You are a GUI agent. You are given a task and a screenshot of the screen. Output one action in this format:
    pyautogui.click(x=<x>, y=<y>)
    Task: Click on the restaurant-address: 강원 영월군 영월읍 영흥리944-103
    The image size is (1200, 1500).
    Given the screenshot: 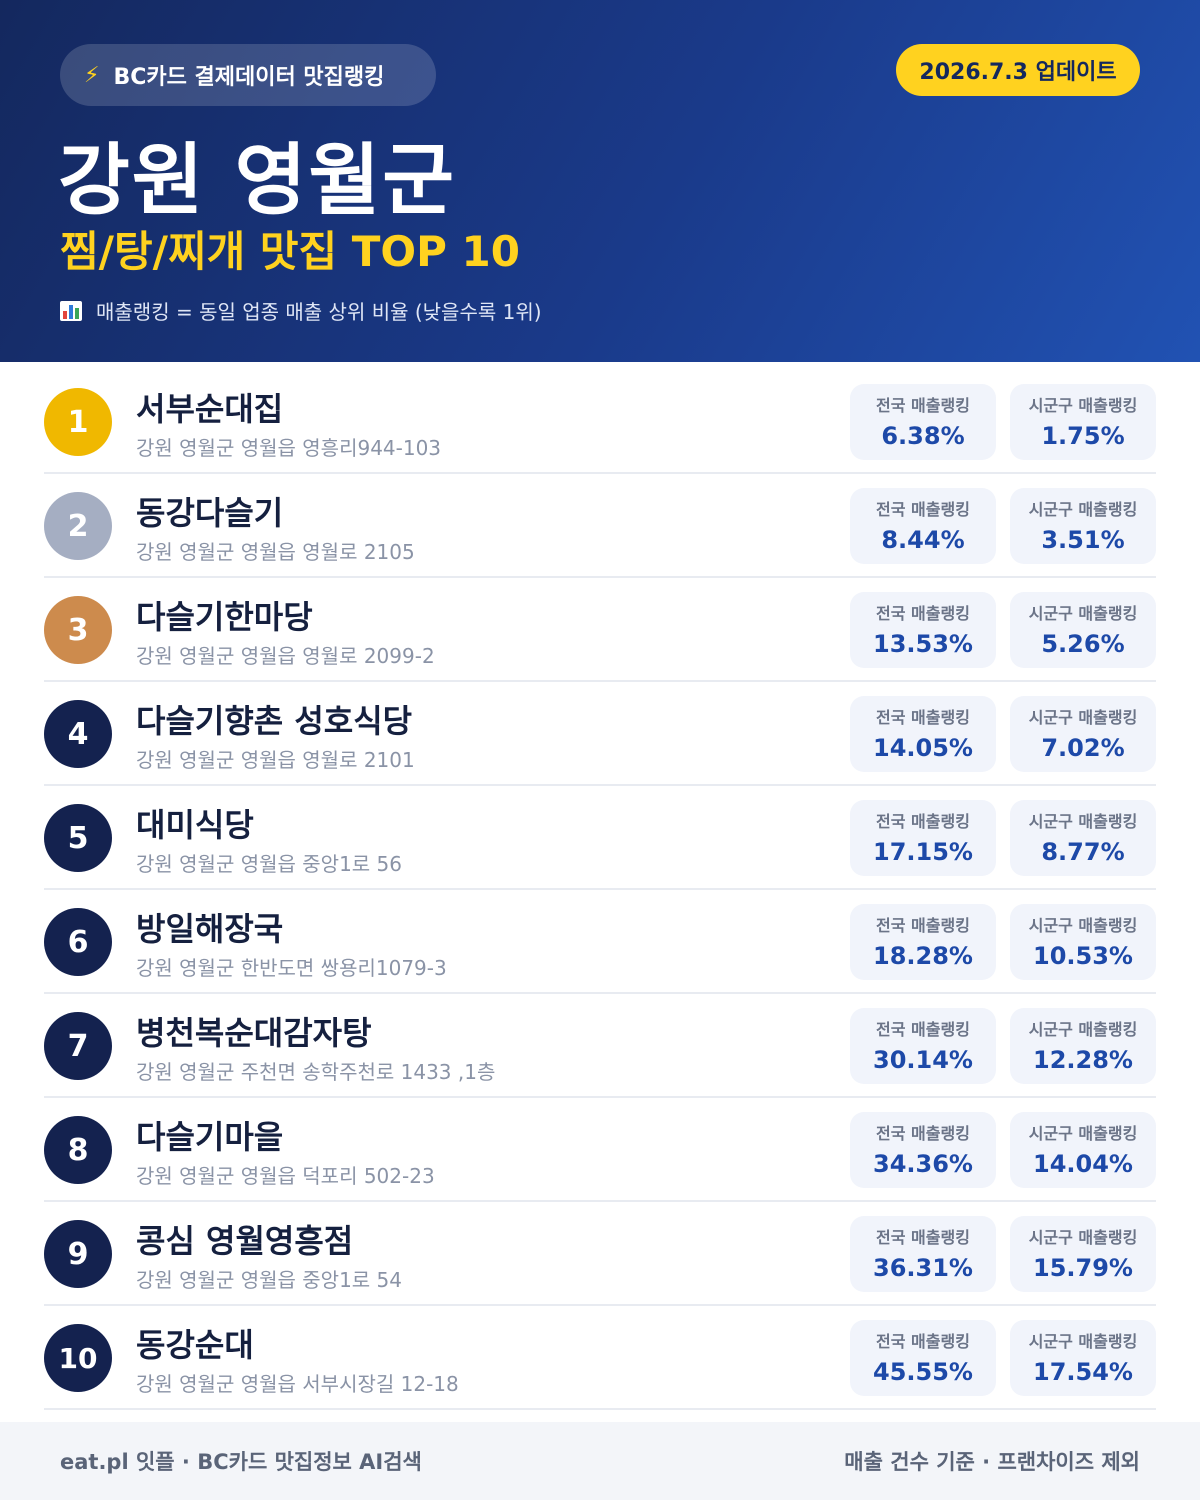 What is the action you would take?
    pyautogui.click(x=289, y=448)
    